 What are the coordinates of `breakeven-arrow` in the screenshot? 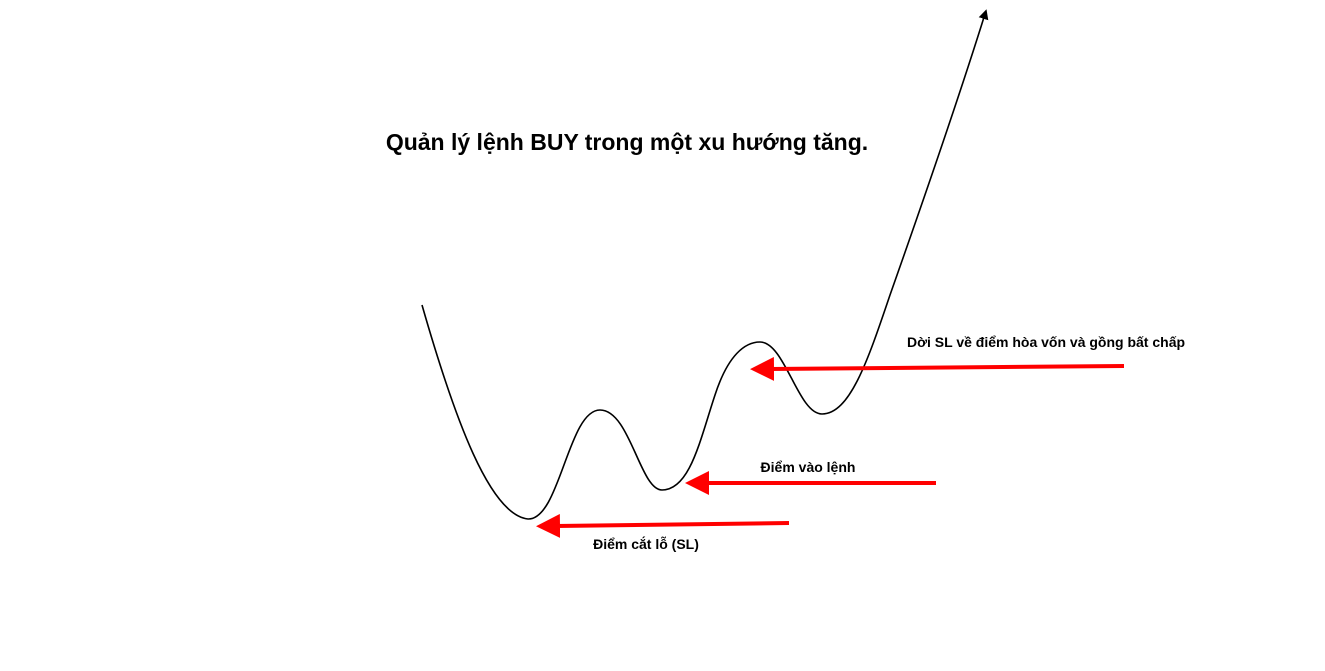 It's located at (937, 368).